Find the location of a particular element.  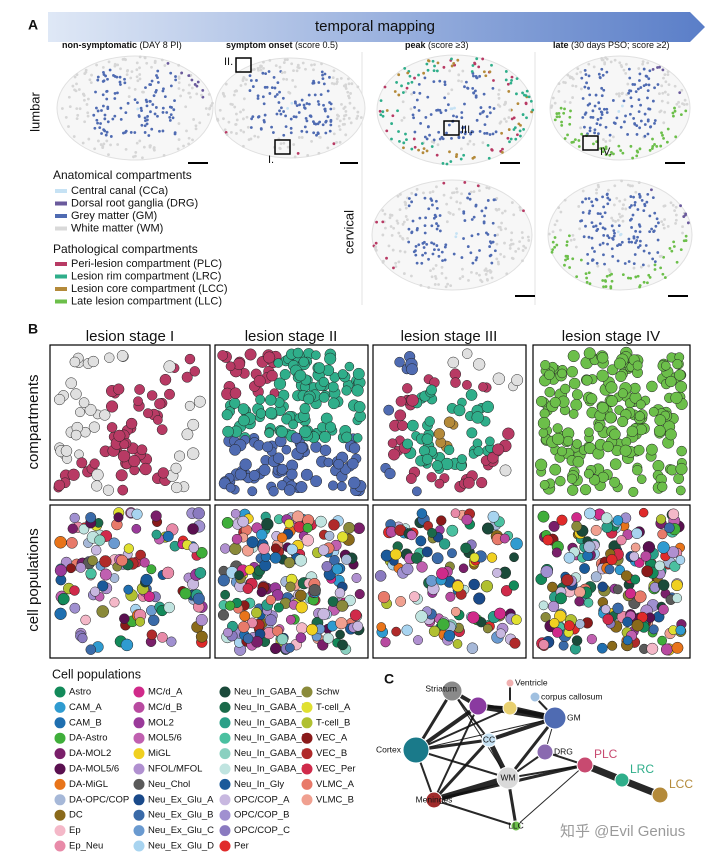

legend-label: Lesion rim compartment (LRC) is located at coordinates (146, 276).